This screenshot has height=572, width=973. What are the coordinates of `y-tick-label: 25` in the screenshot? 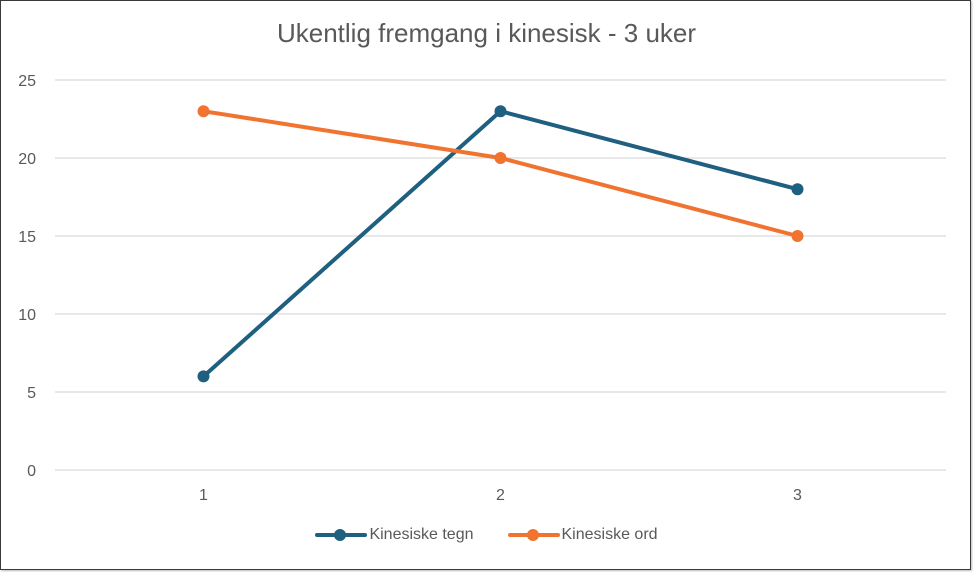 It's located at (27, 81).